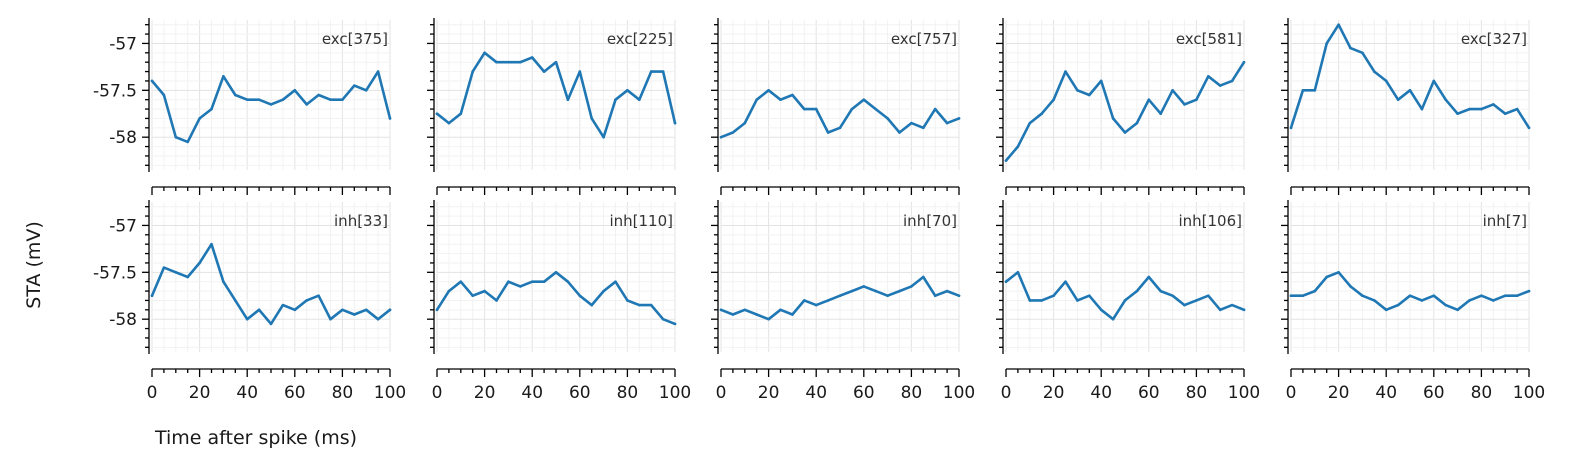 The height and width of the screenshot is (474, 1589). Describe the element at coordinates (249, 301) in the screenshot. I see `panel-5: inh[33] -58 -57.5 -57 0 20 40 60 80 100` at that location.